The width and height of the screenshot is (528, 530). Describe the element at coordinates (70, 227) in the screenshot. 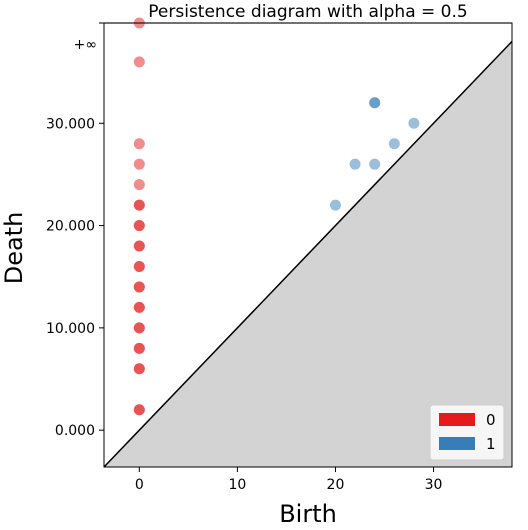

I see `y-tick-label-2: 20.000` at that location.